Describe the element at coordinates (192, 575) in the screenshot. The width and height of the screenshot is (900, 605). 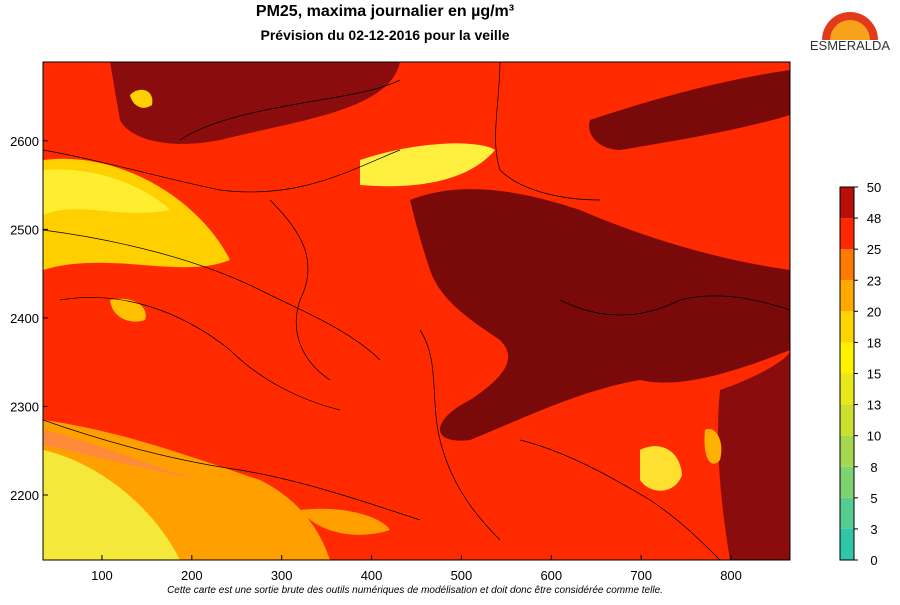
I see `x-tick-label: 200` at that location.